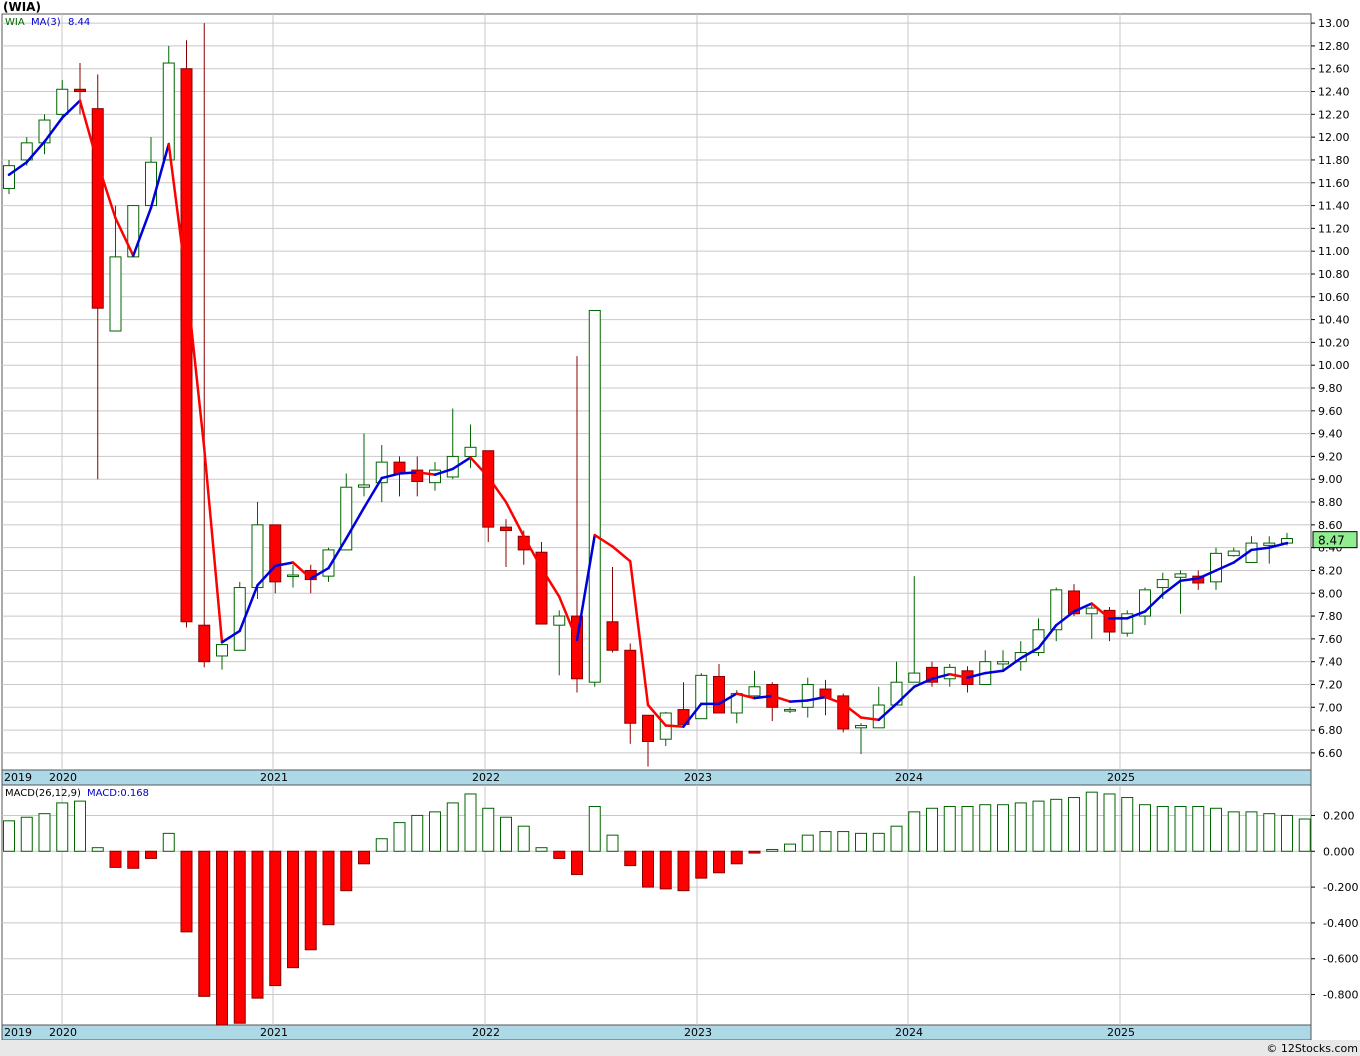 The width and height of the screenshot is (1360, 1056). I want to click on price-y-tick-label: 12.00, so click(1334, 137).